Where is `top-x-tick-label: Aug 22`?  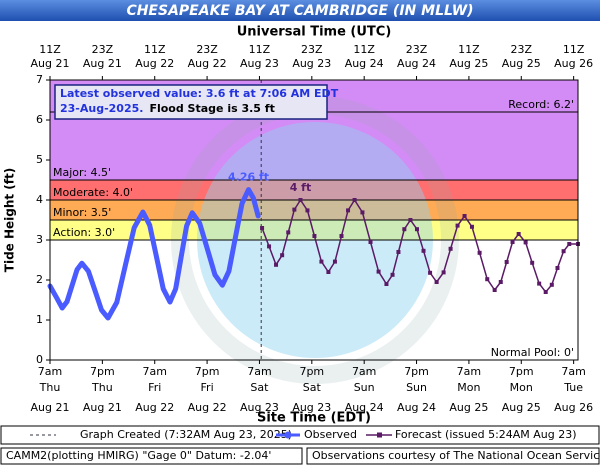
top-x-tick-label: Aug 22 is located at coordinates (154, 63).